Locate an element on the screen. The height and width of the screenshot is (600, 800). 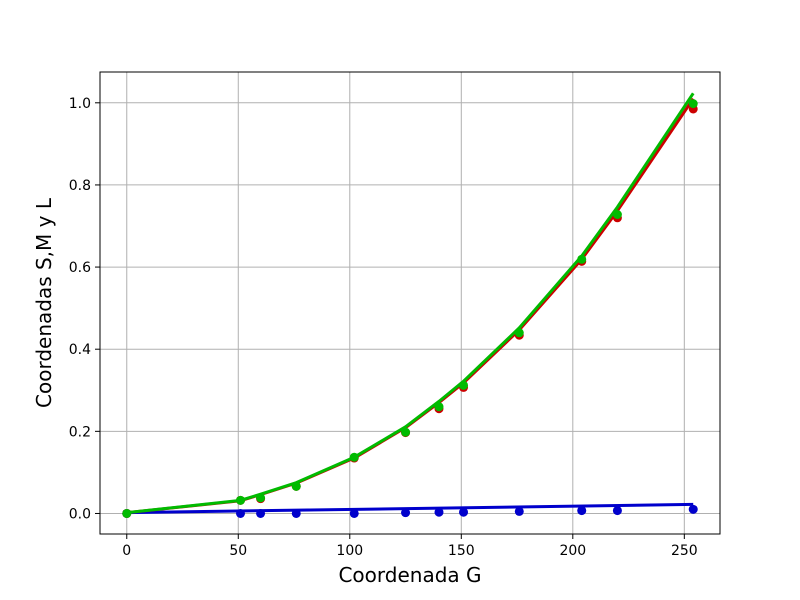
y-tick-label: 0.0 is located at coordinates (80, 514).